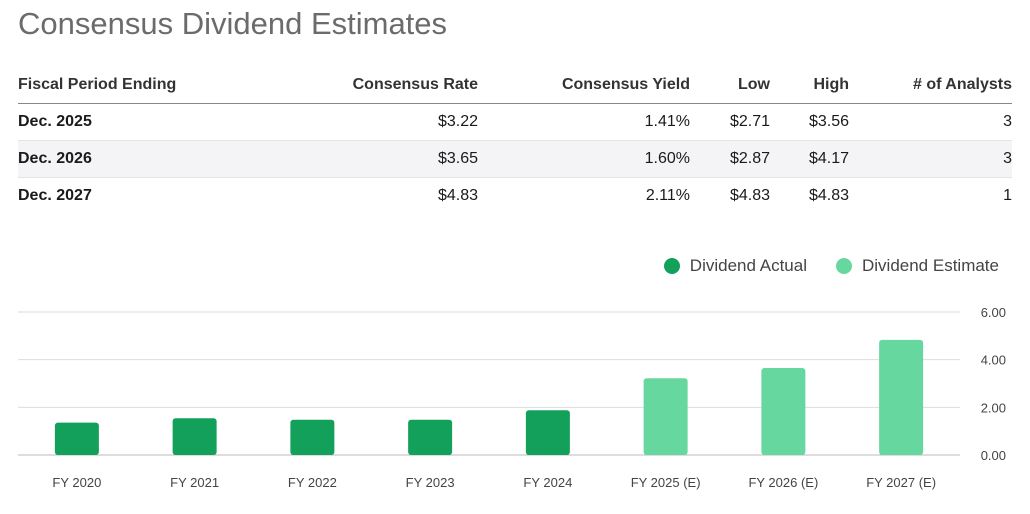 The image size is (1030, 514). What do you see at coordinates (1007, 195) in the screenshot?
I see `cell-analysts: 1` at bounding box center [1007, 195].